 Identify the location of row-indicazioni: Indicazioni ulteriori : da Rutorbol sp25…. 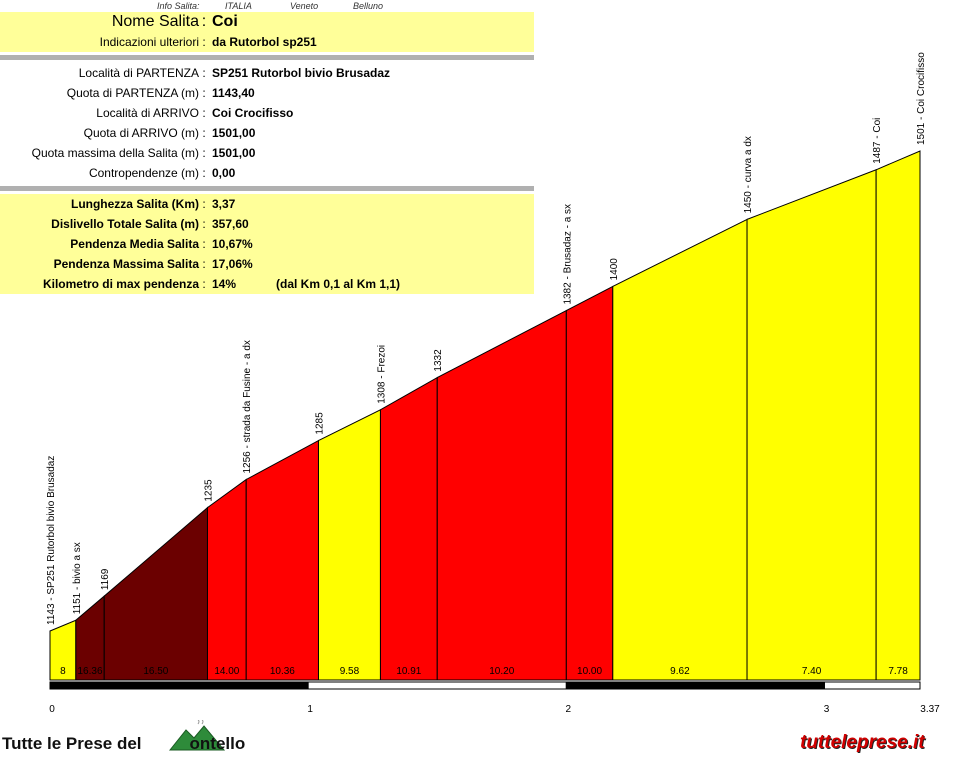
(267, 42).